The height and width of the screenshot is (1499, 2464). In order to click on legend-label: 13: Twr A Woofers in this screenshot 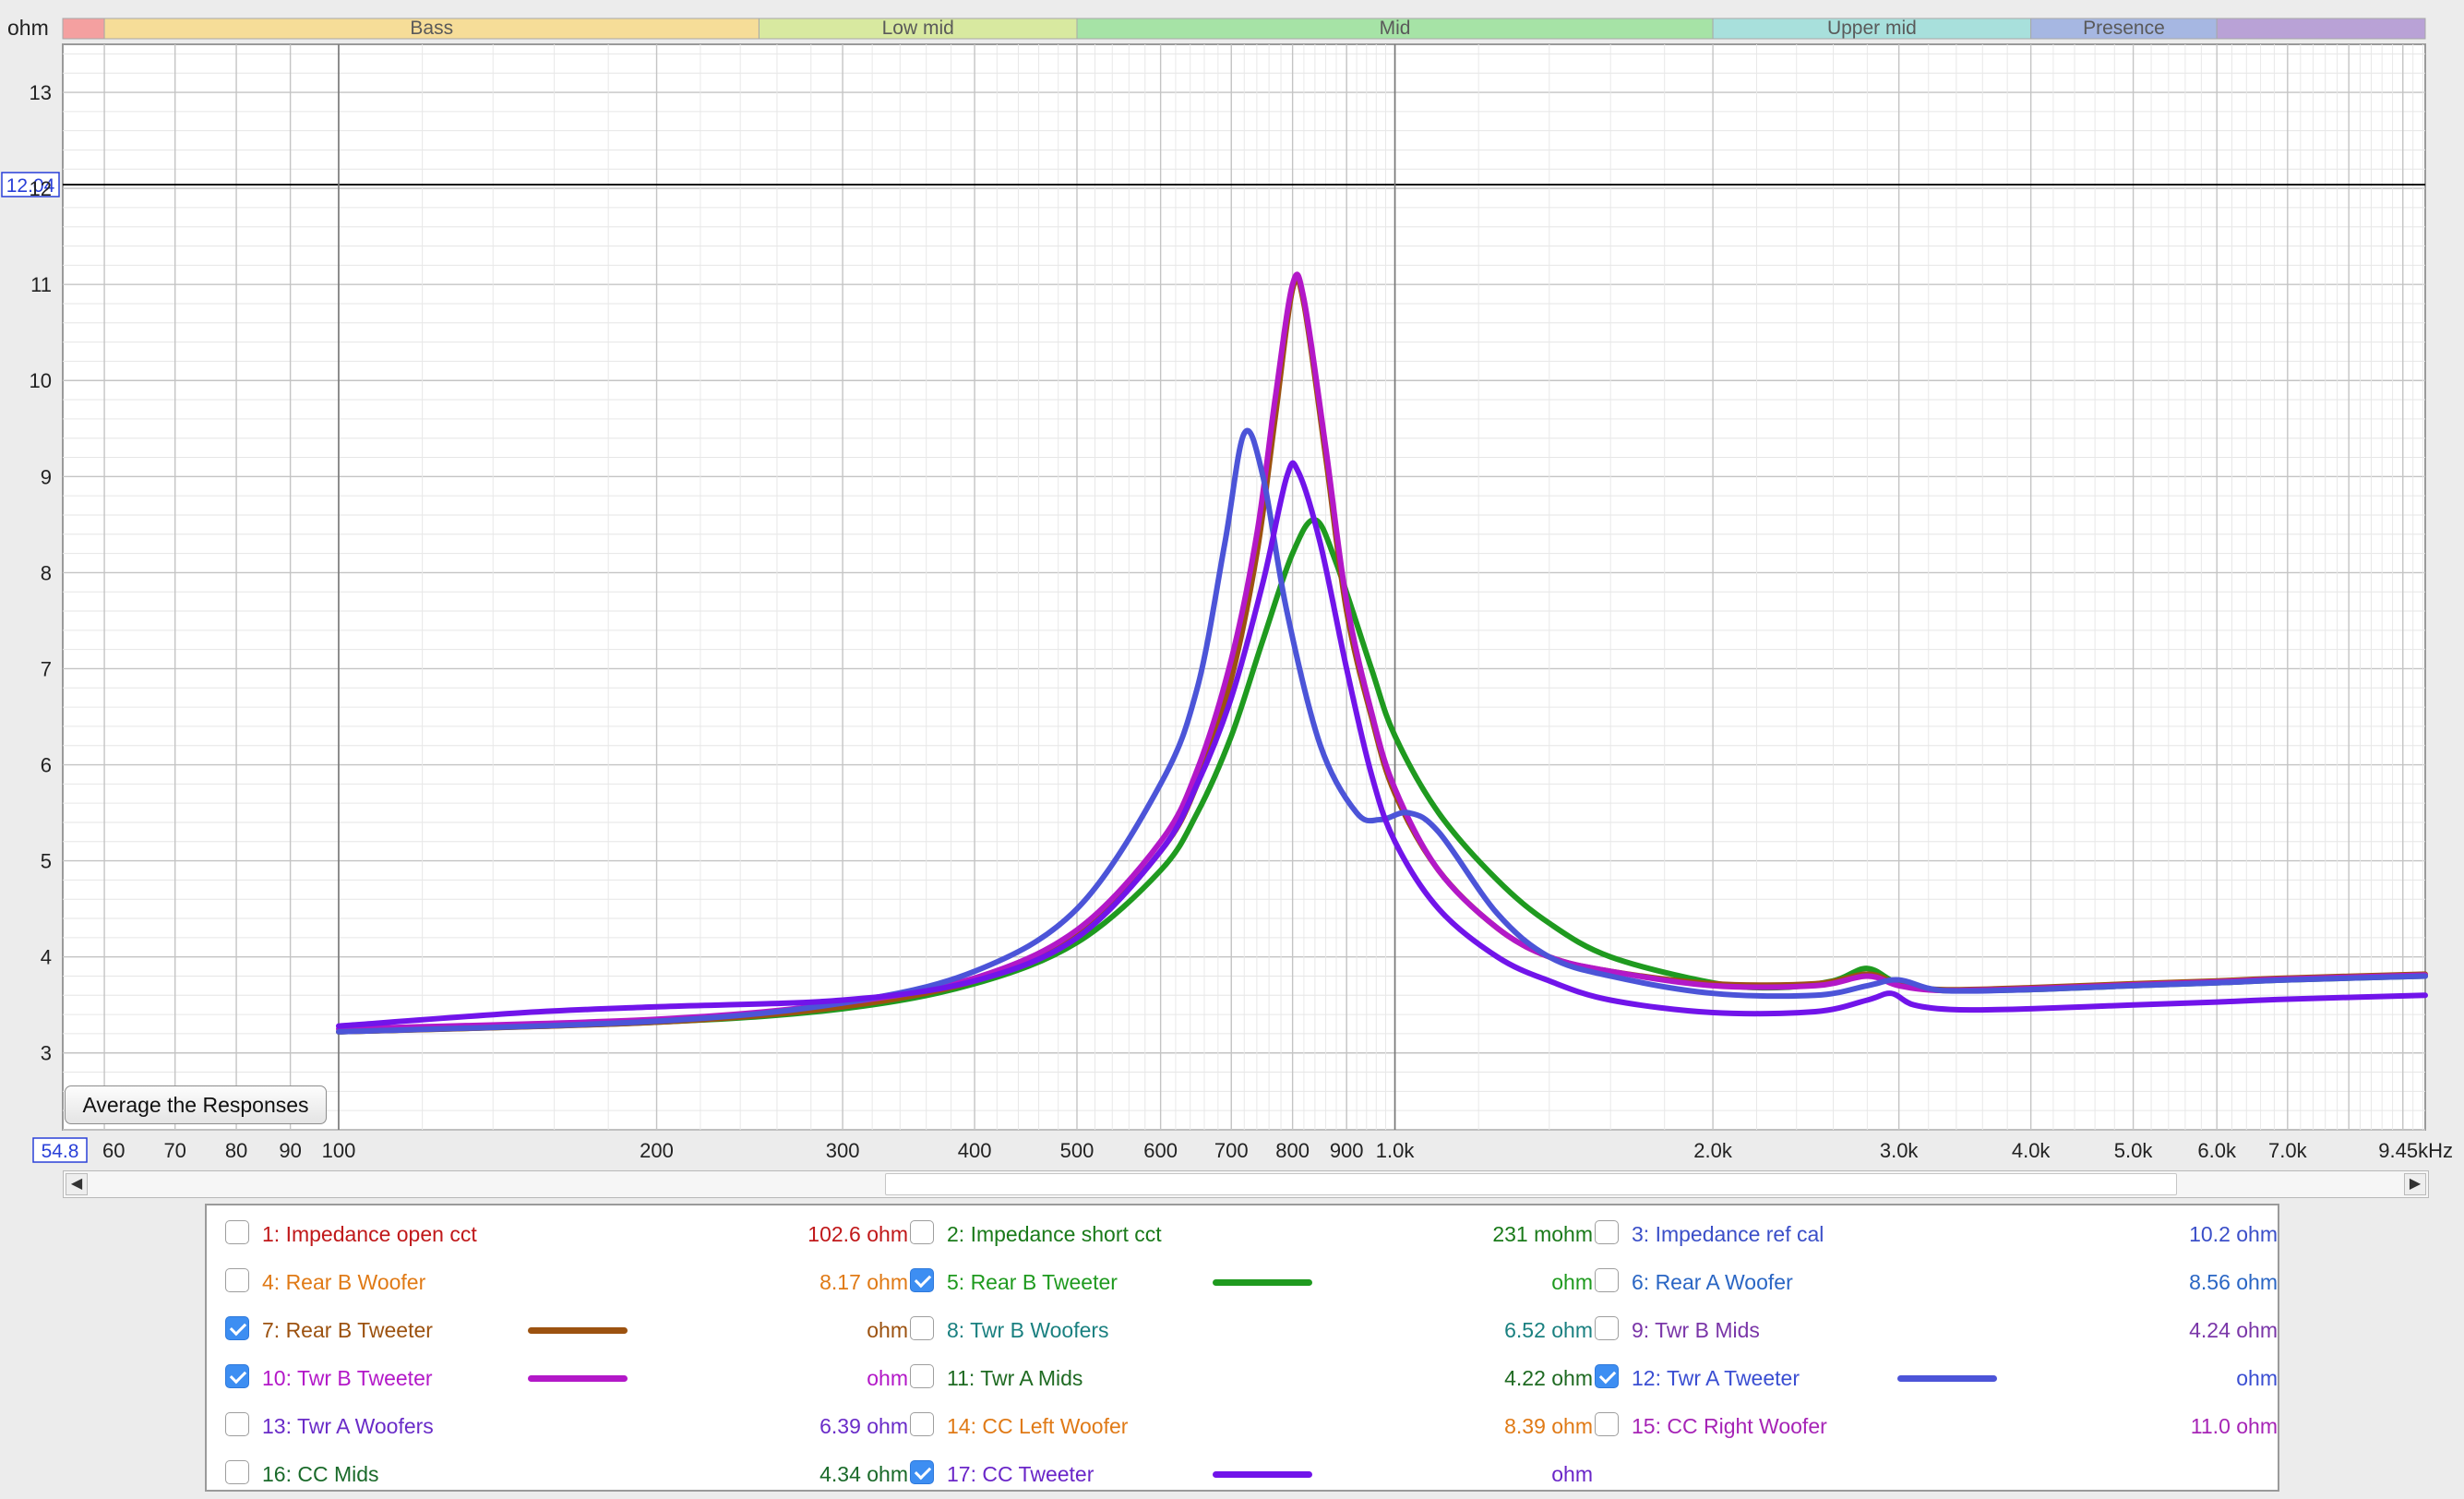, I will do `click(348, 1426)`.